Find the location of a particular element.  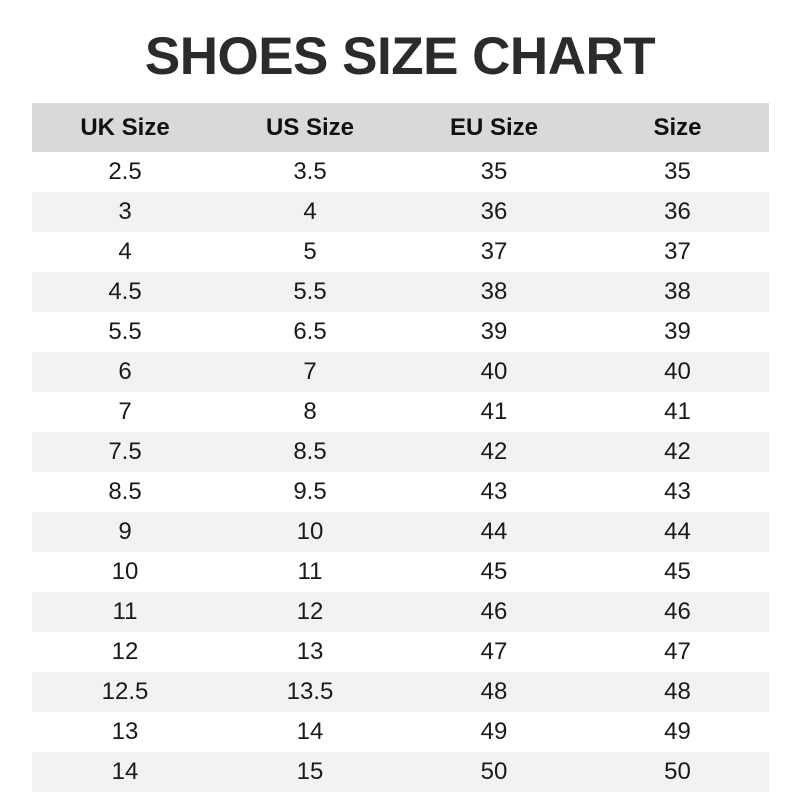

cell-uk-size: 6 is located at coordinates (125, 372).